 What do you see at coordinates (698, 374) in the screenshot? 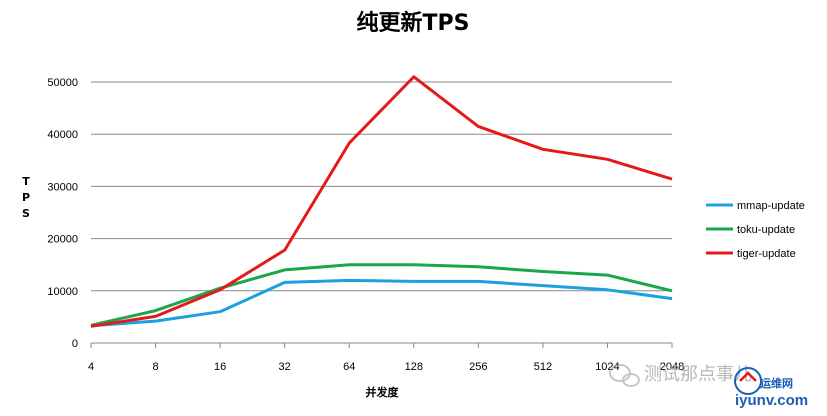
I see `watermark-text: 测试那点事儿` at bounding box center [698, 374].